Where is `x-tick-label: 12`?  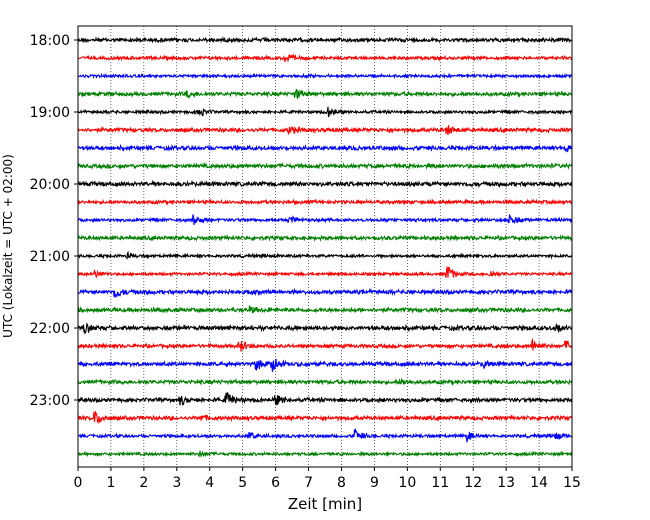
x-tick-label: 12 is located at coordinates (473, 483).